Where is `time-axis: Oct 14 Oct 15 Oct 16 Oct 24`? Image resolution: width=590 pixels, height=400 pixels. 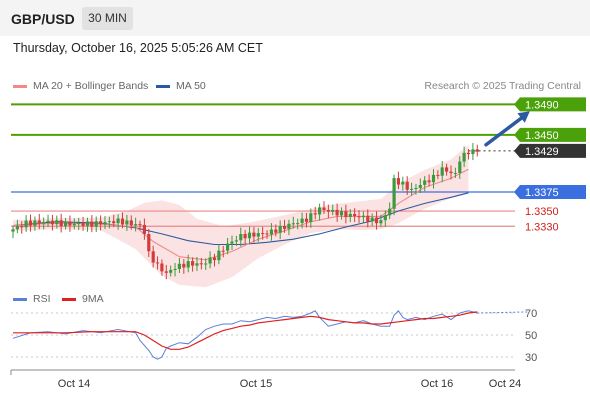
time-axis: Oct 14 Oct 15 Oct 16 Oct 24 is located at coordinates (265, 379).